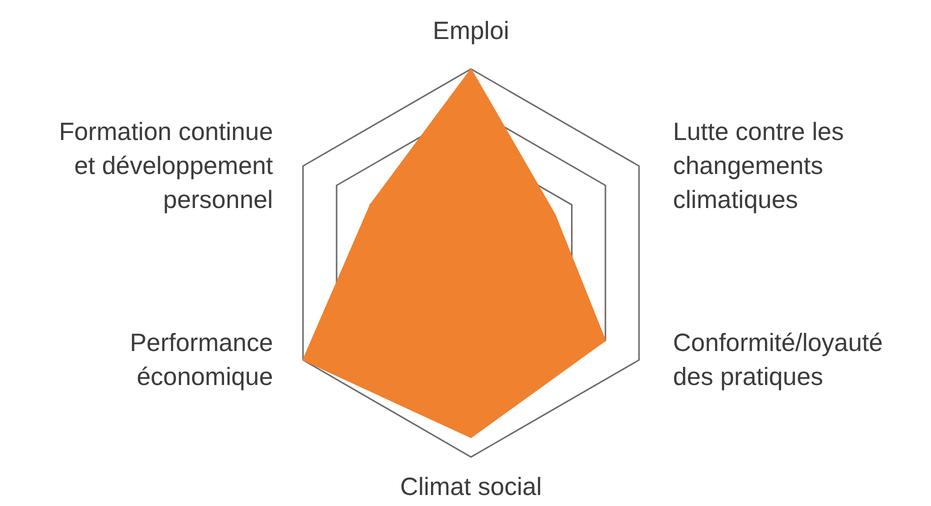 The height and width of the screenshot is (506, 931). I want to click on spoke-label: Conformité/loyauté des pratiques, so click(778, 360).